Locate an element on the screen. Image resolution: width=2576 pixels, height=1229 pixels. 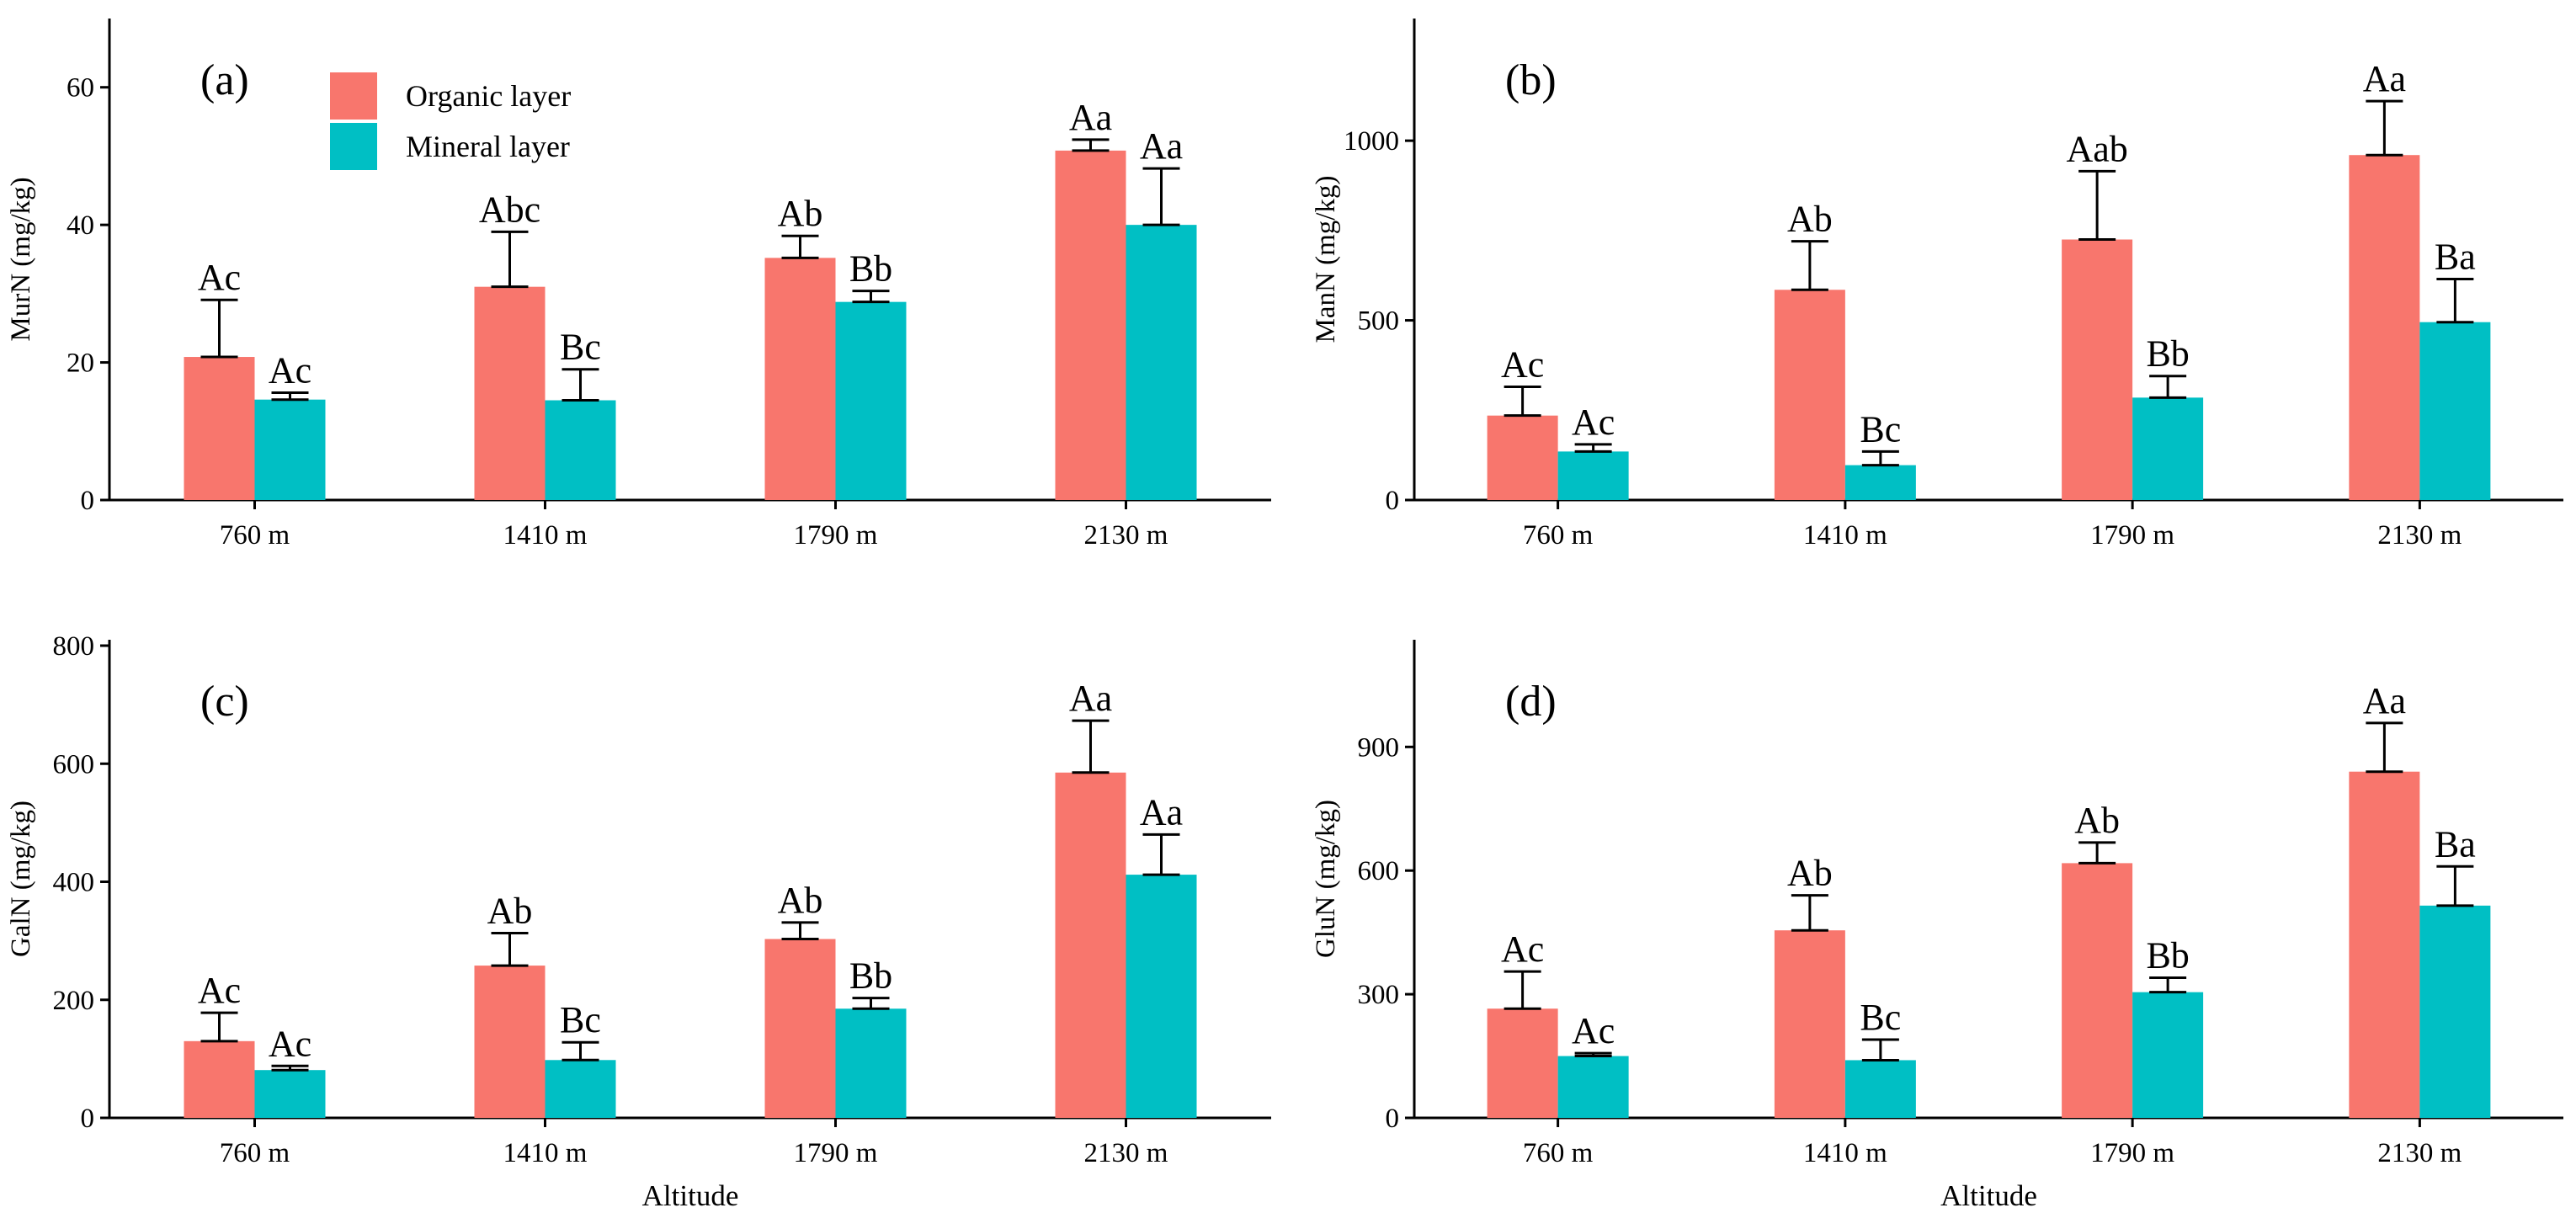
y-tick-label: 1000 is located at coordinates (1371, 141).